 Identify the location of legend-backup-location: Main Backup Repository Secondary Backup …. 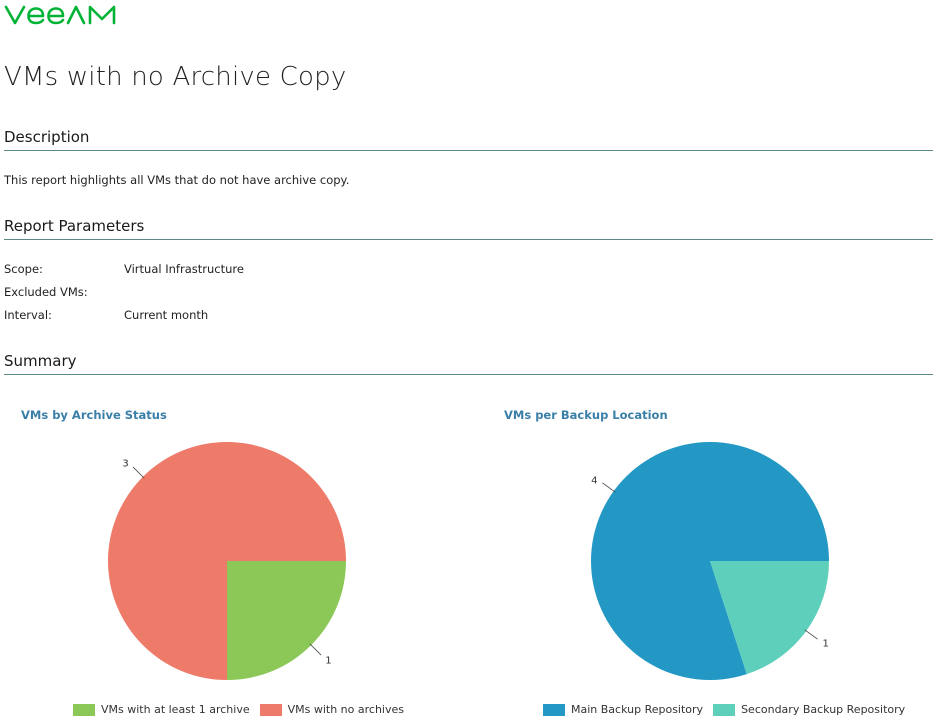
(729, 709).